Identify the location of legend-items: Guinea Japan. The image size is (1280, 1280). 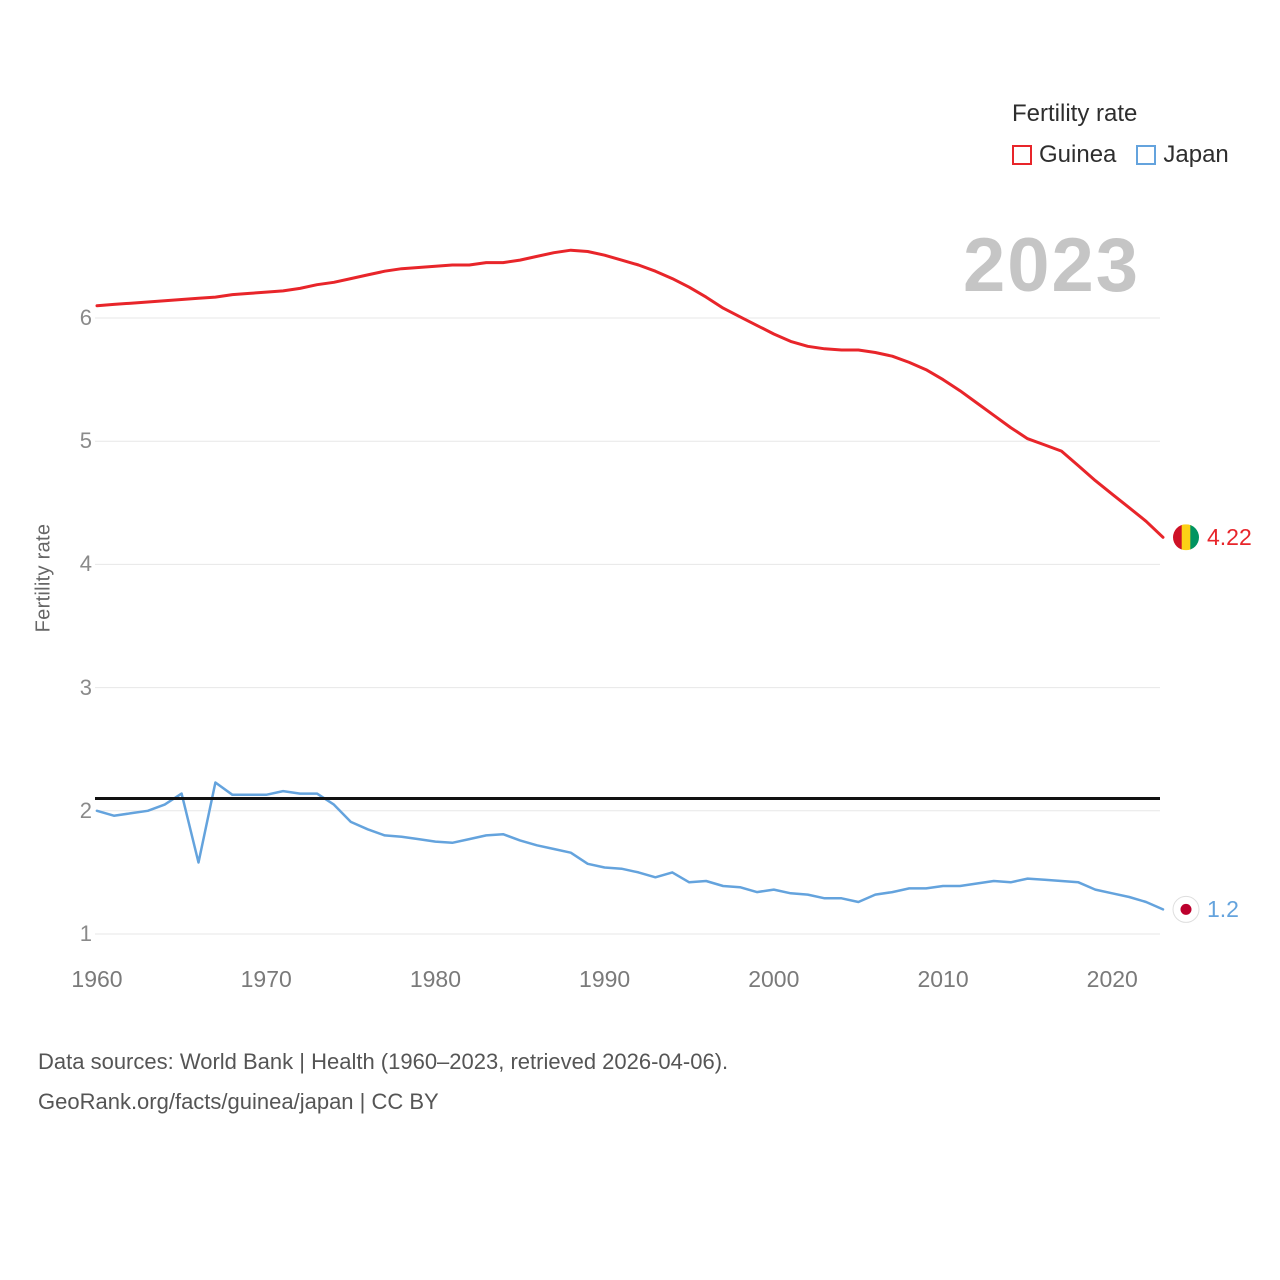
(1120, 155).